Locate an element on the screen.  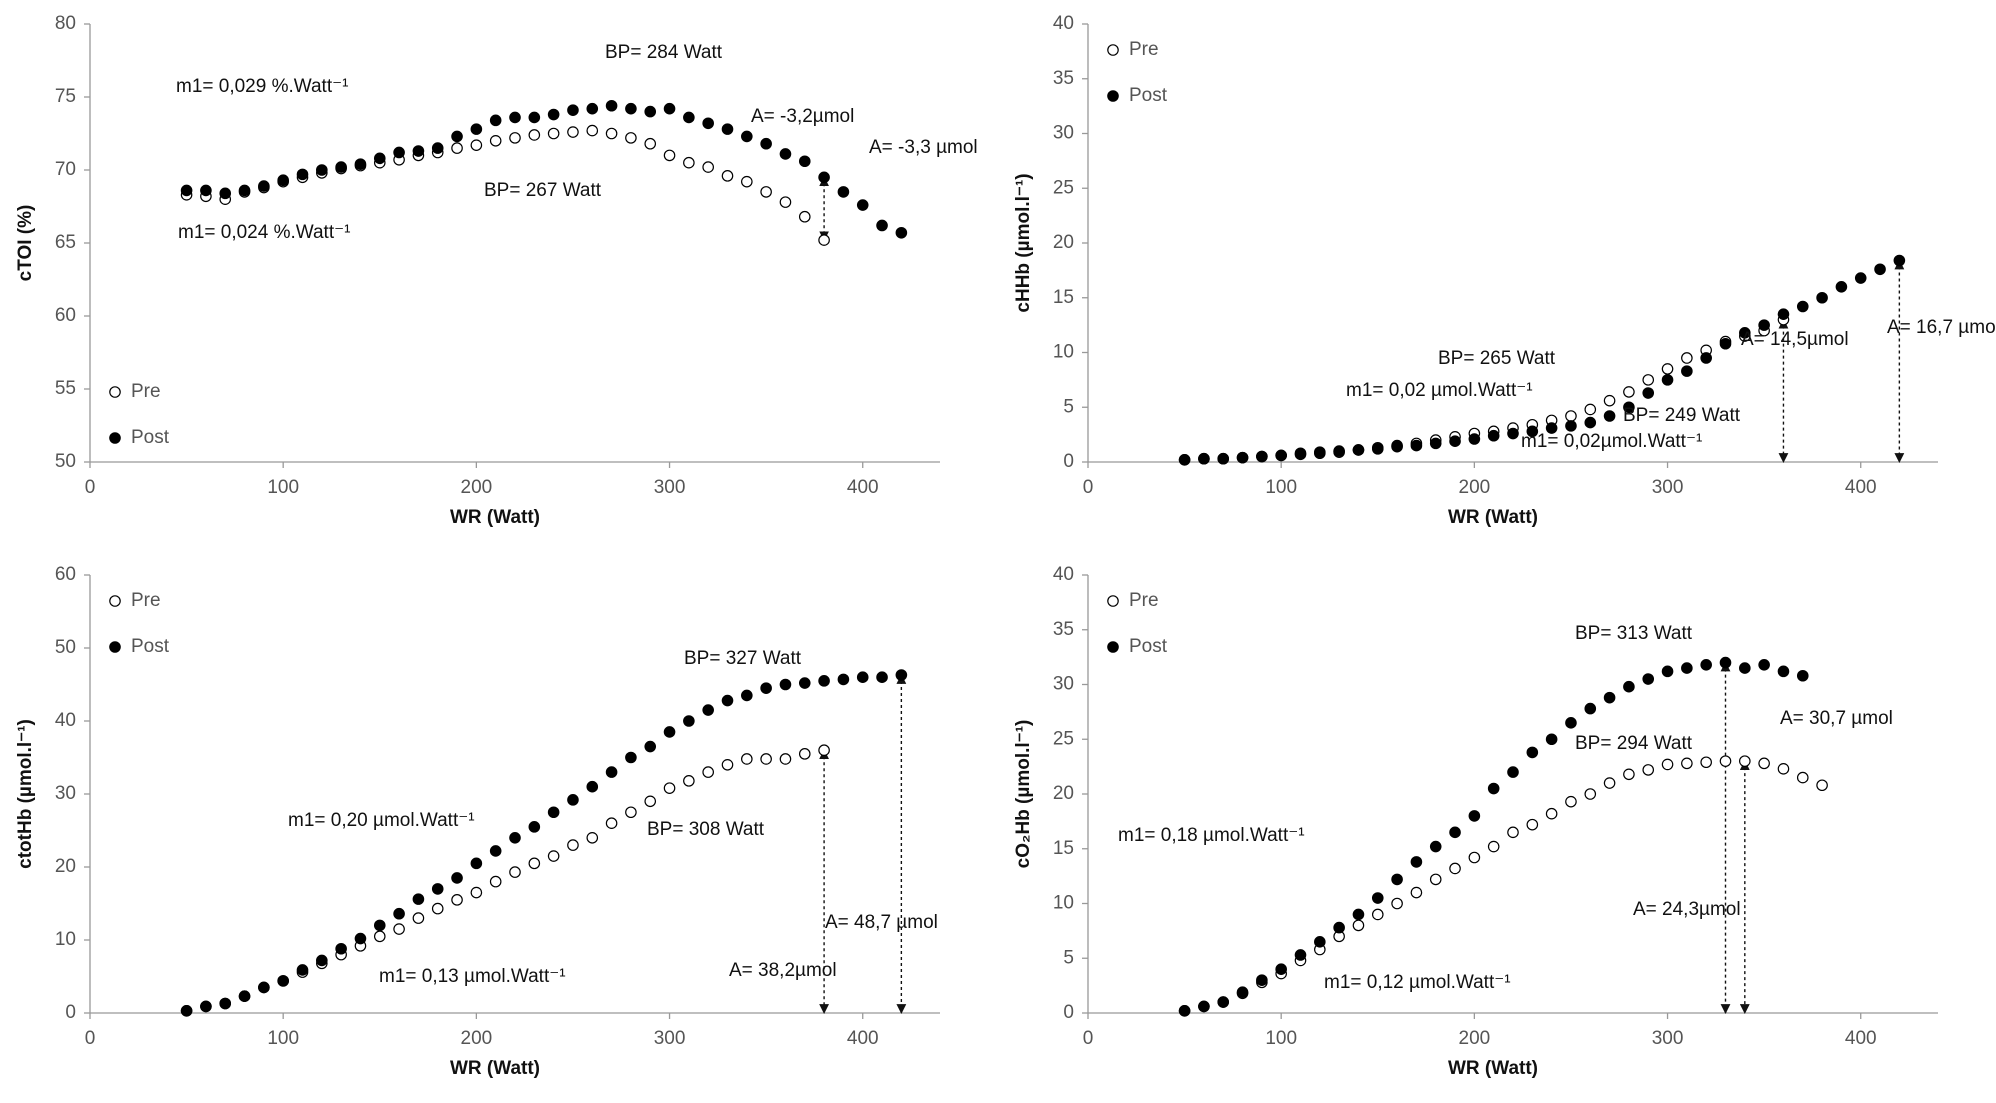
y-axis-label: cTOI (%) is located at coordinates (25, 243).